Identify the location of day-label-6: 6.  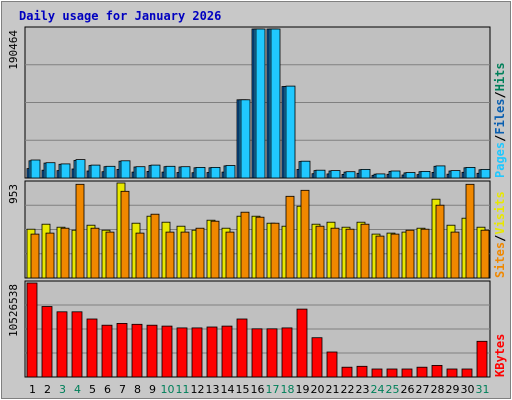
(107, 389).